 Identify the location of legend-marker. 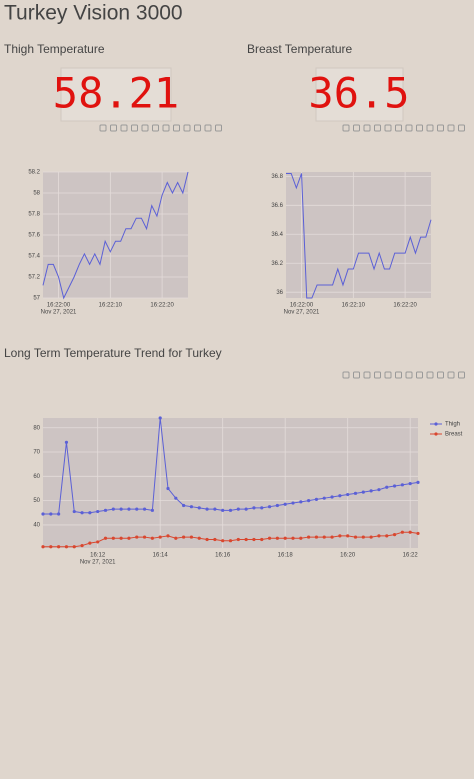
(436, 424).